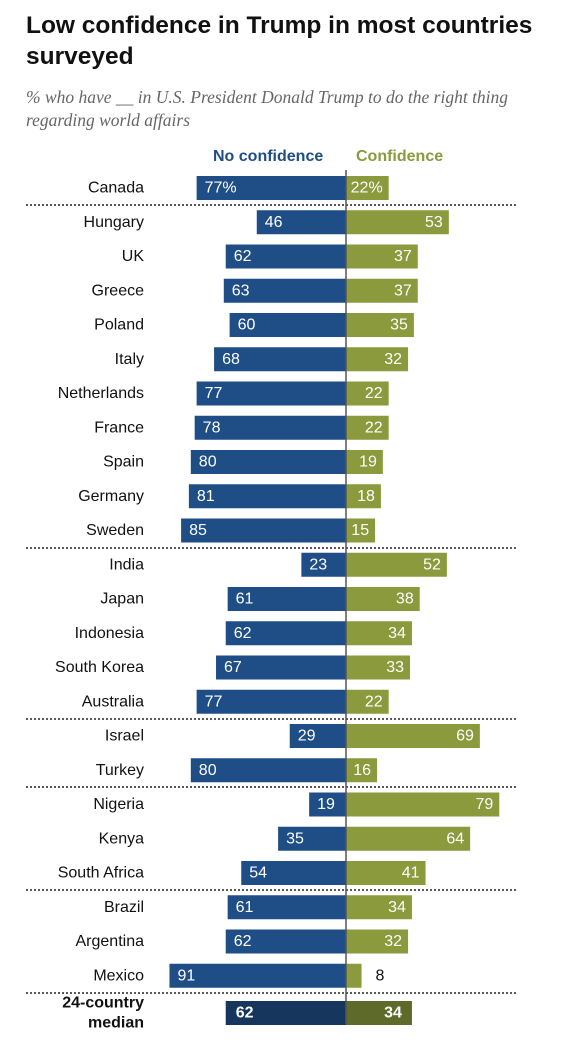 The width and height of the screenshot is (565, 1040). I want to click on value-confidence-greece: 37, so click(403, 290).